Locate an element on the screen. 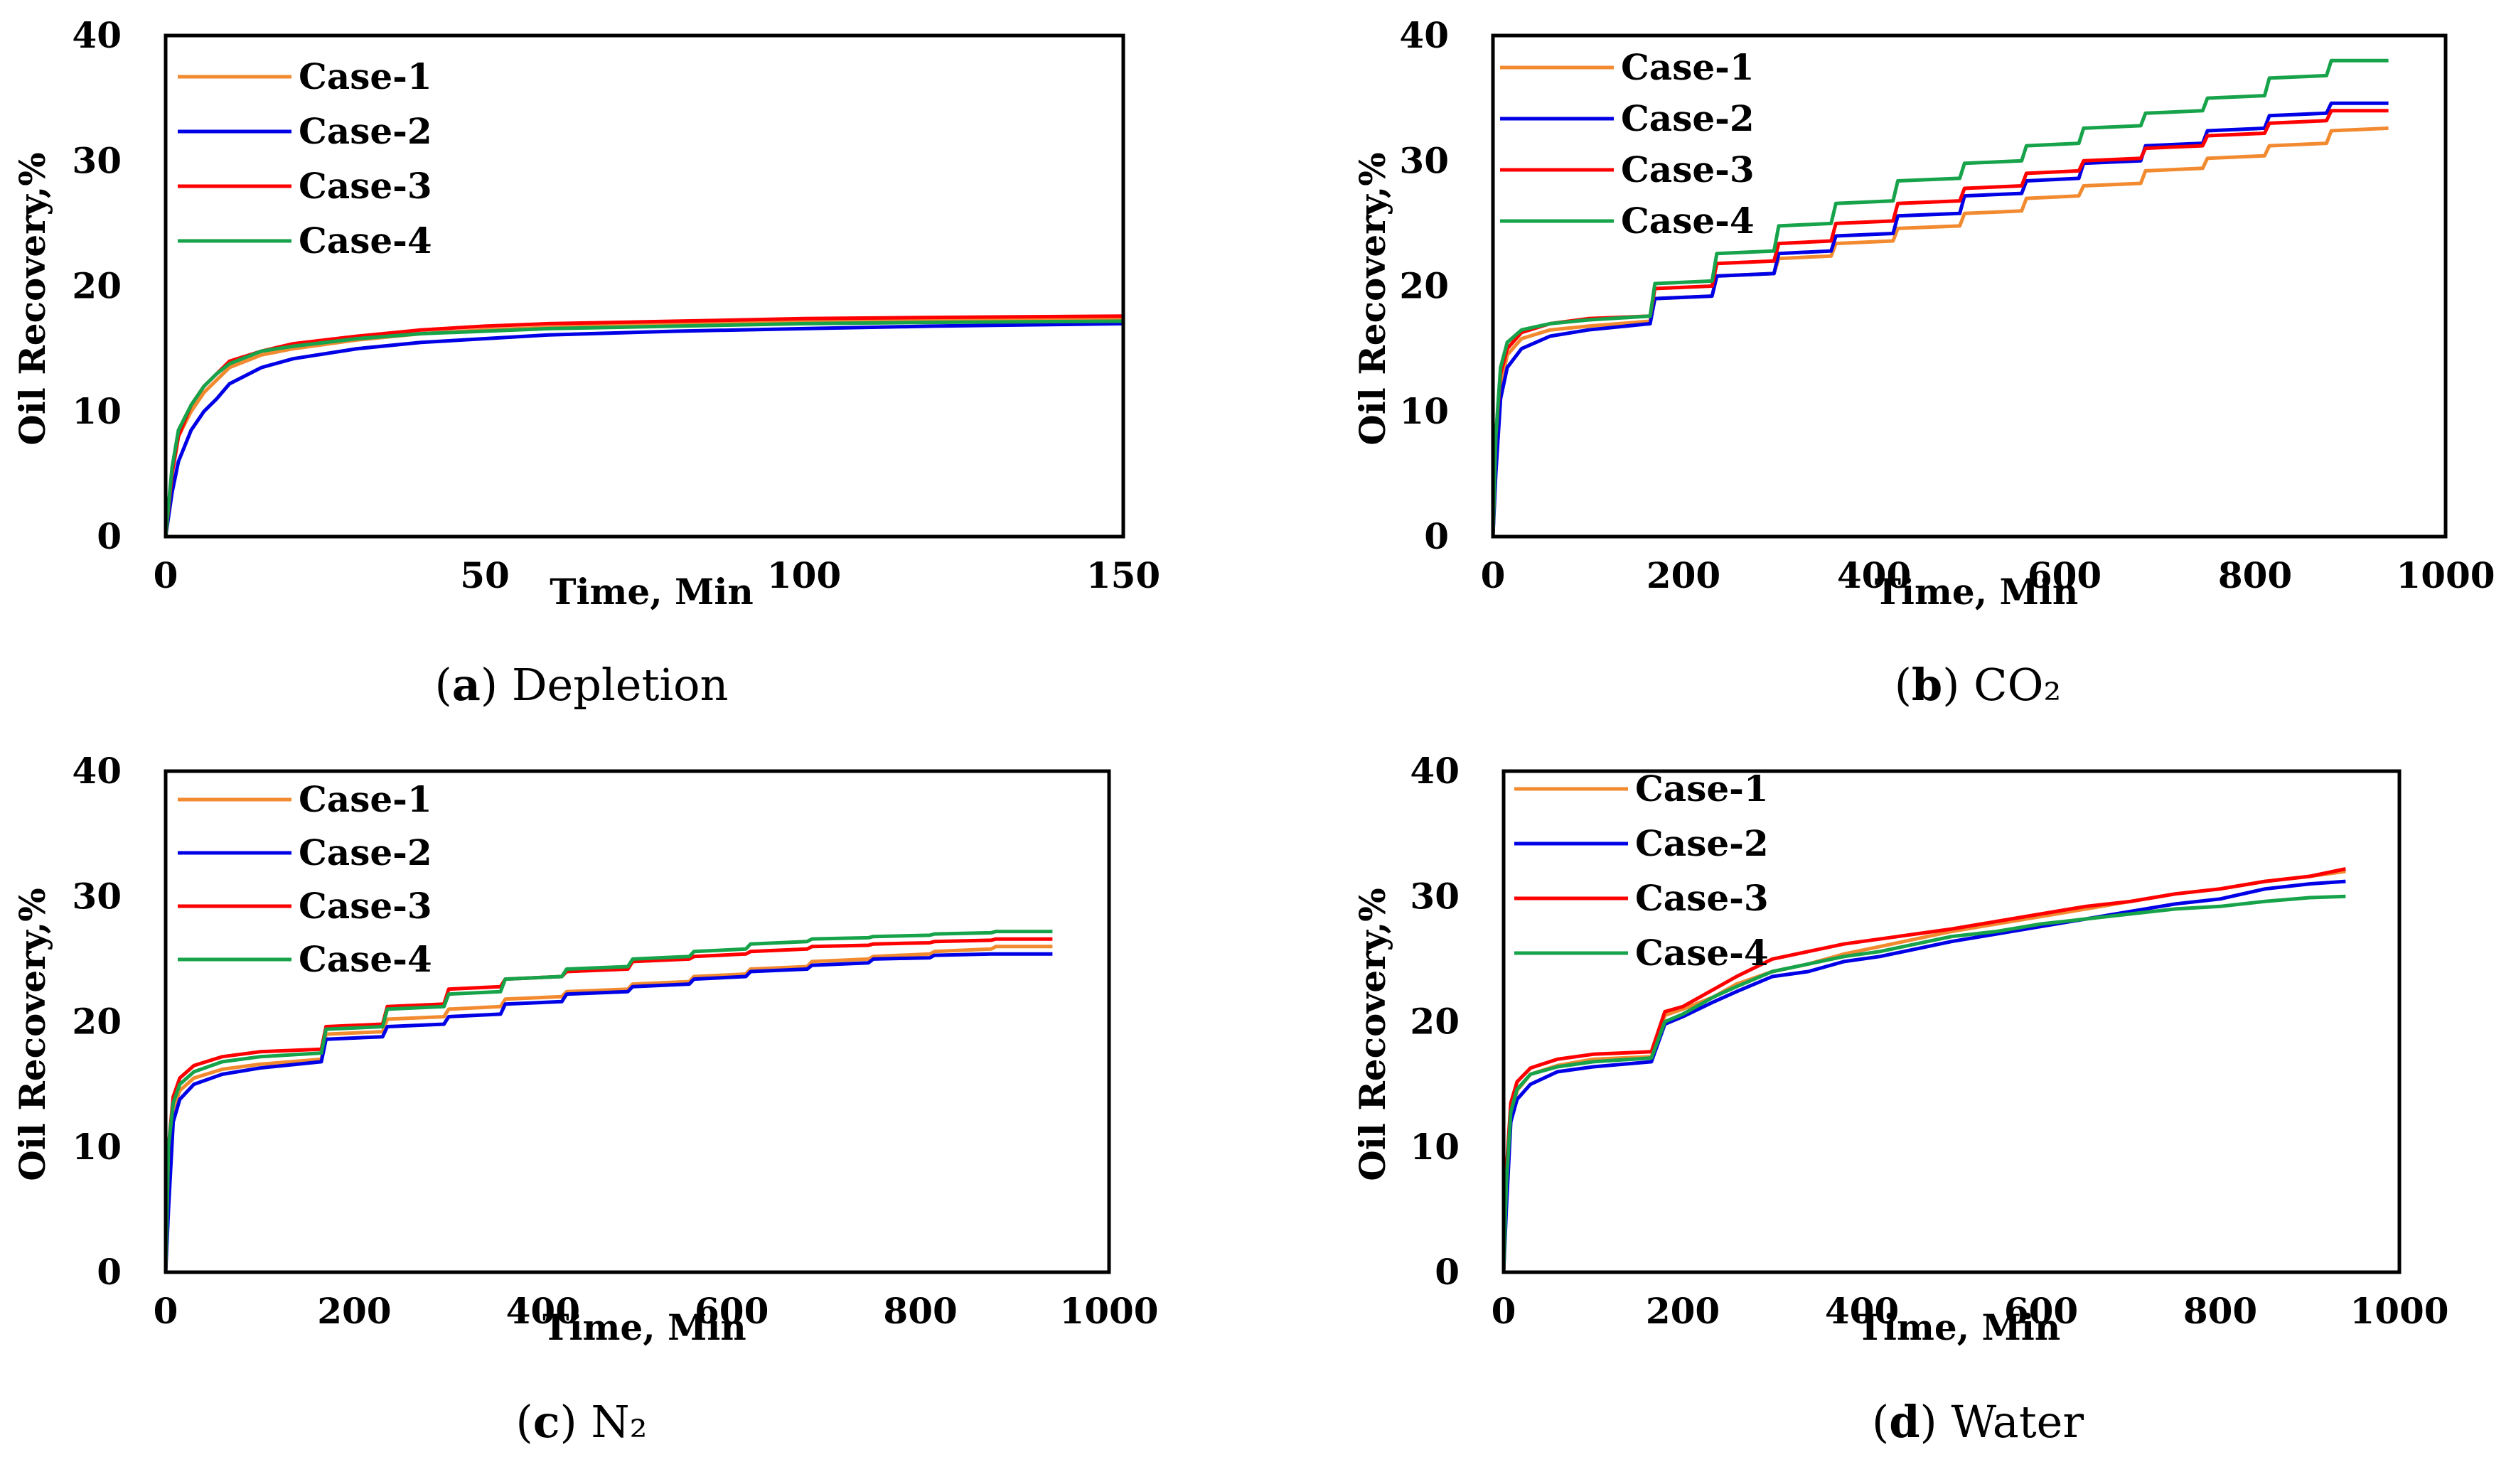 This screenshot has height=1484, width=2511. caption-text: Depletion is located at coordinates (620, 685).